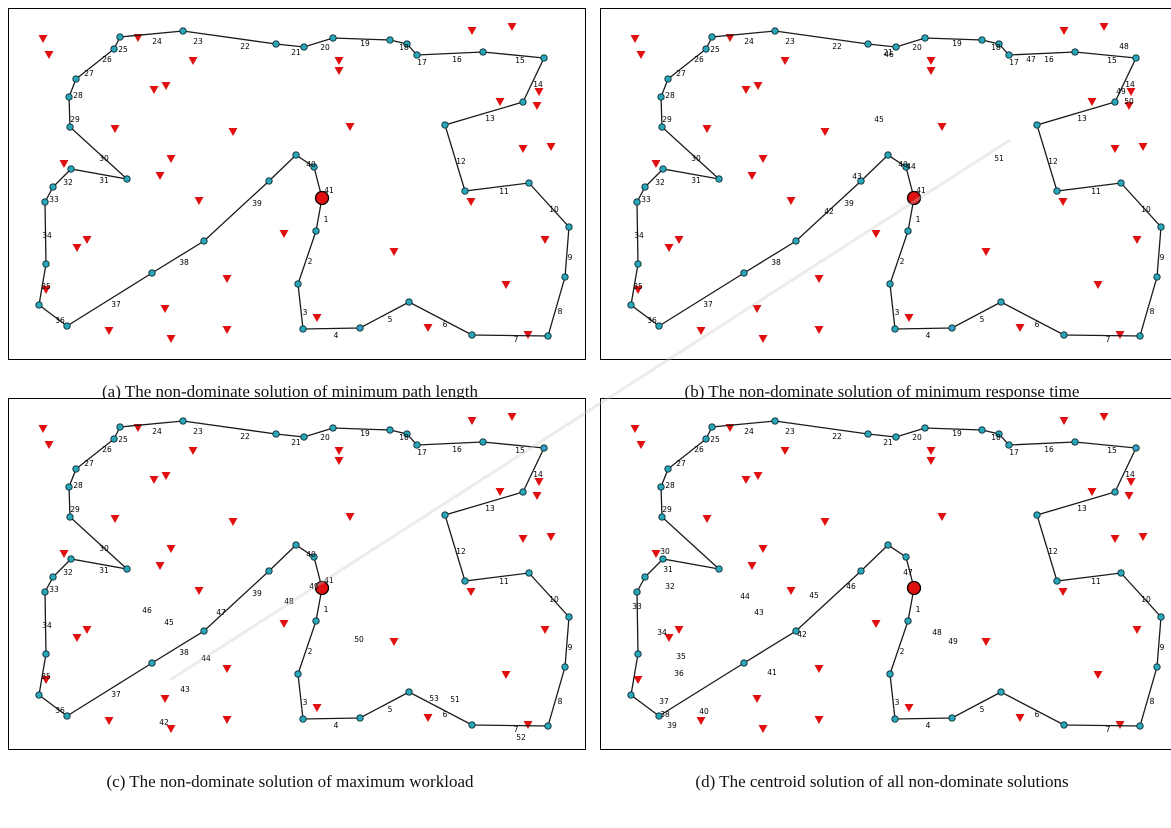 This screenshot has width=1171, height=828. I want to click on segment-label: 6, so click(445, 714).